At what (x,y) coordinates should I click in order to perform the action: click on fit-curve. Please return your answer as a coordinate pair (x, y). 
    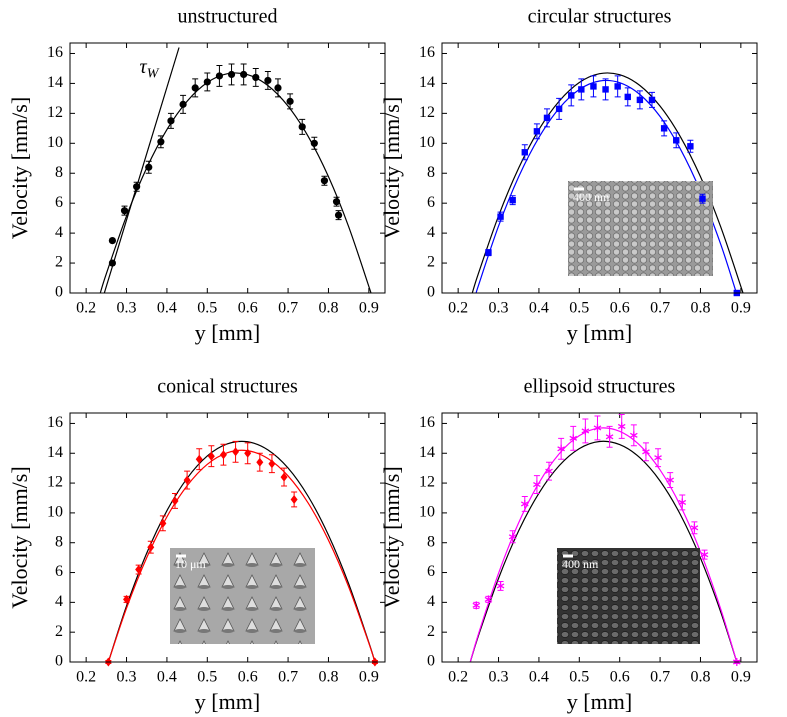
    Looking at the image, I should click on (141, 170).